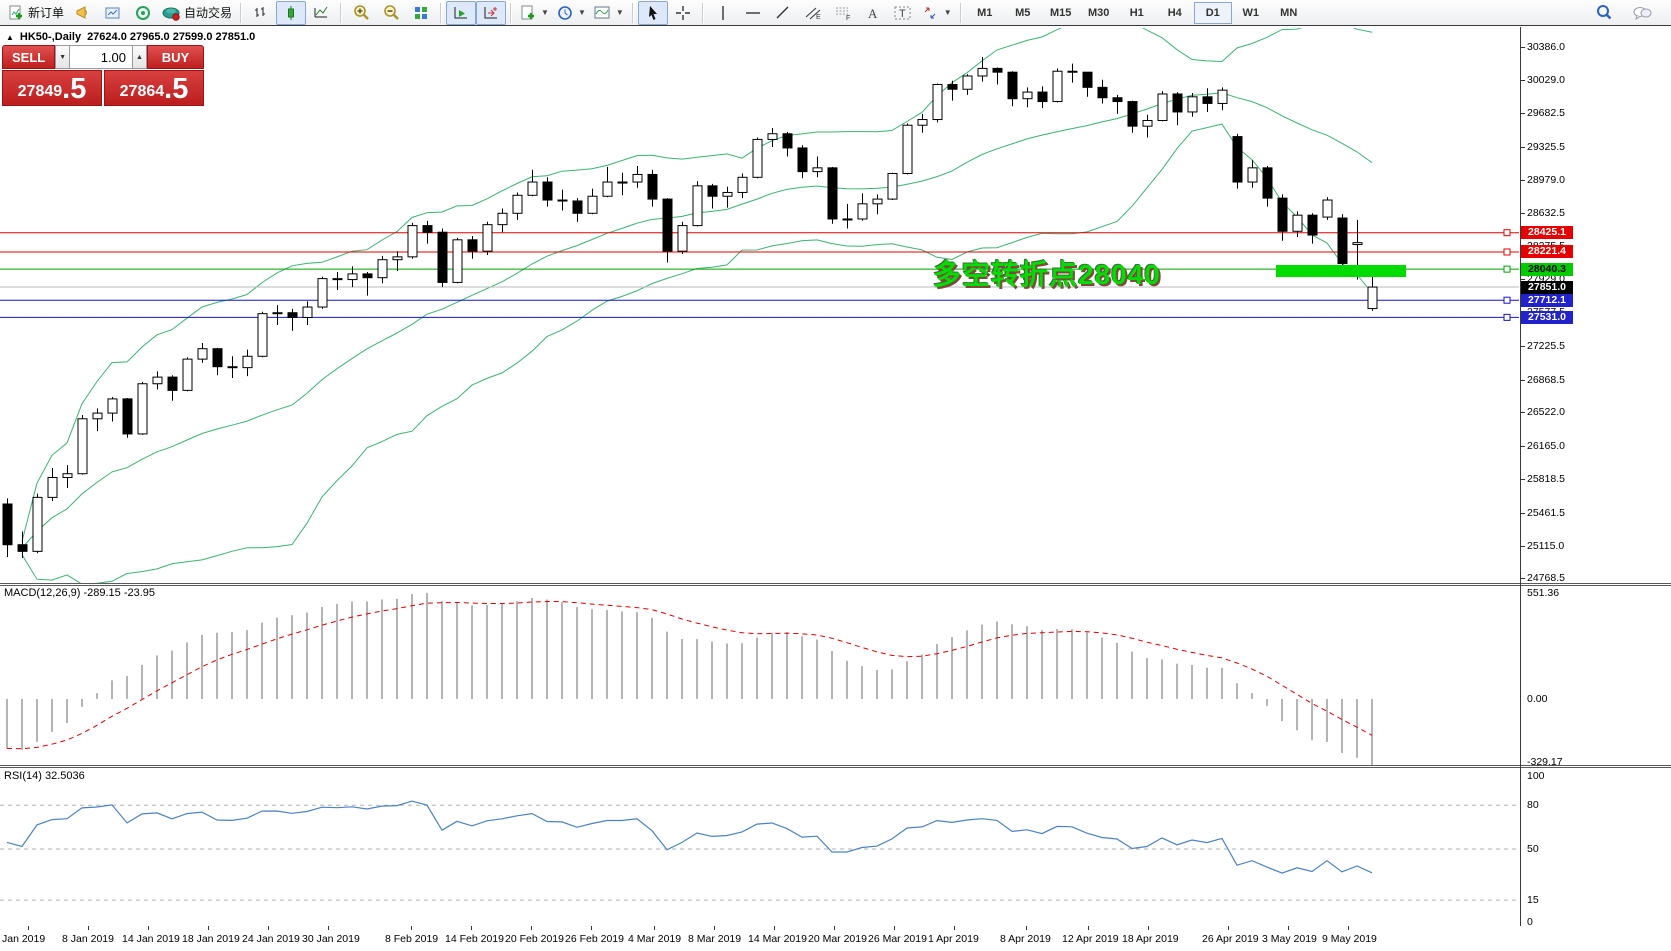  I want to click on price-level-label: 27851.0, so click(1547, 287).